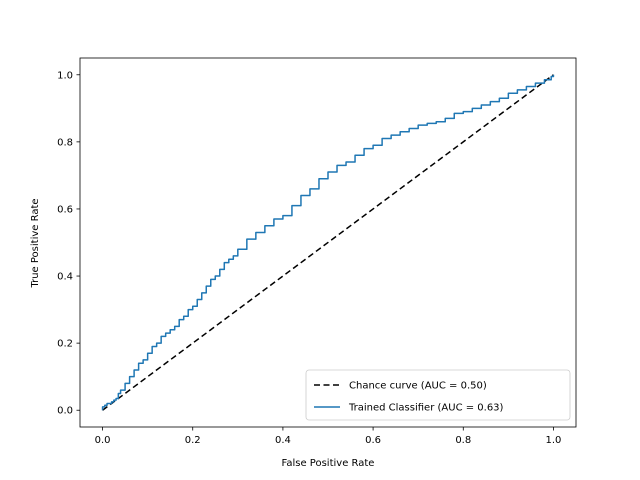 This screenshot has width=640, height=480. What do you see at coordinates (418, 386) in the screenshot?
I see `legend-label: Chance curve (AUC = 0.50)` at bounding box center [418, 386].